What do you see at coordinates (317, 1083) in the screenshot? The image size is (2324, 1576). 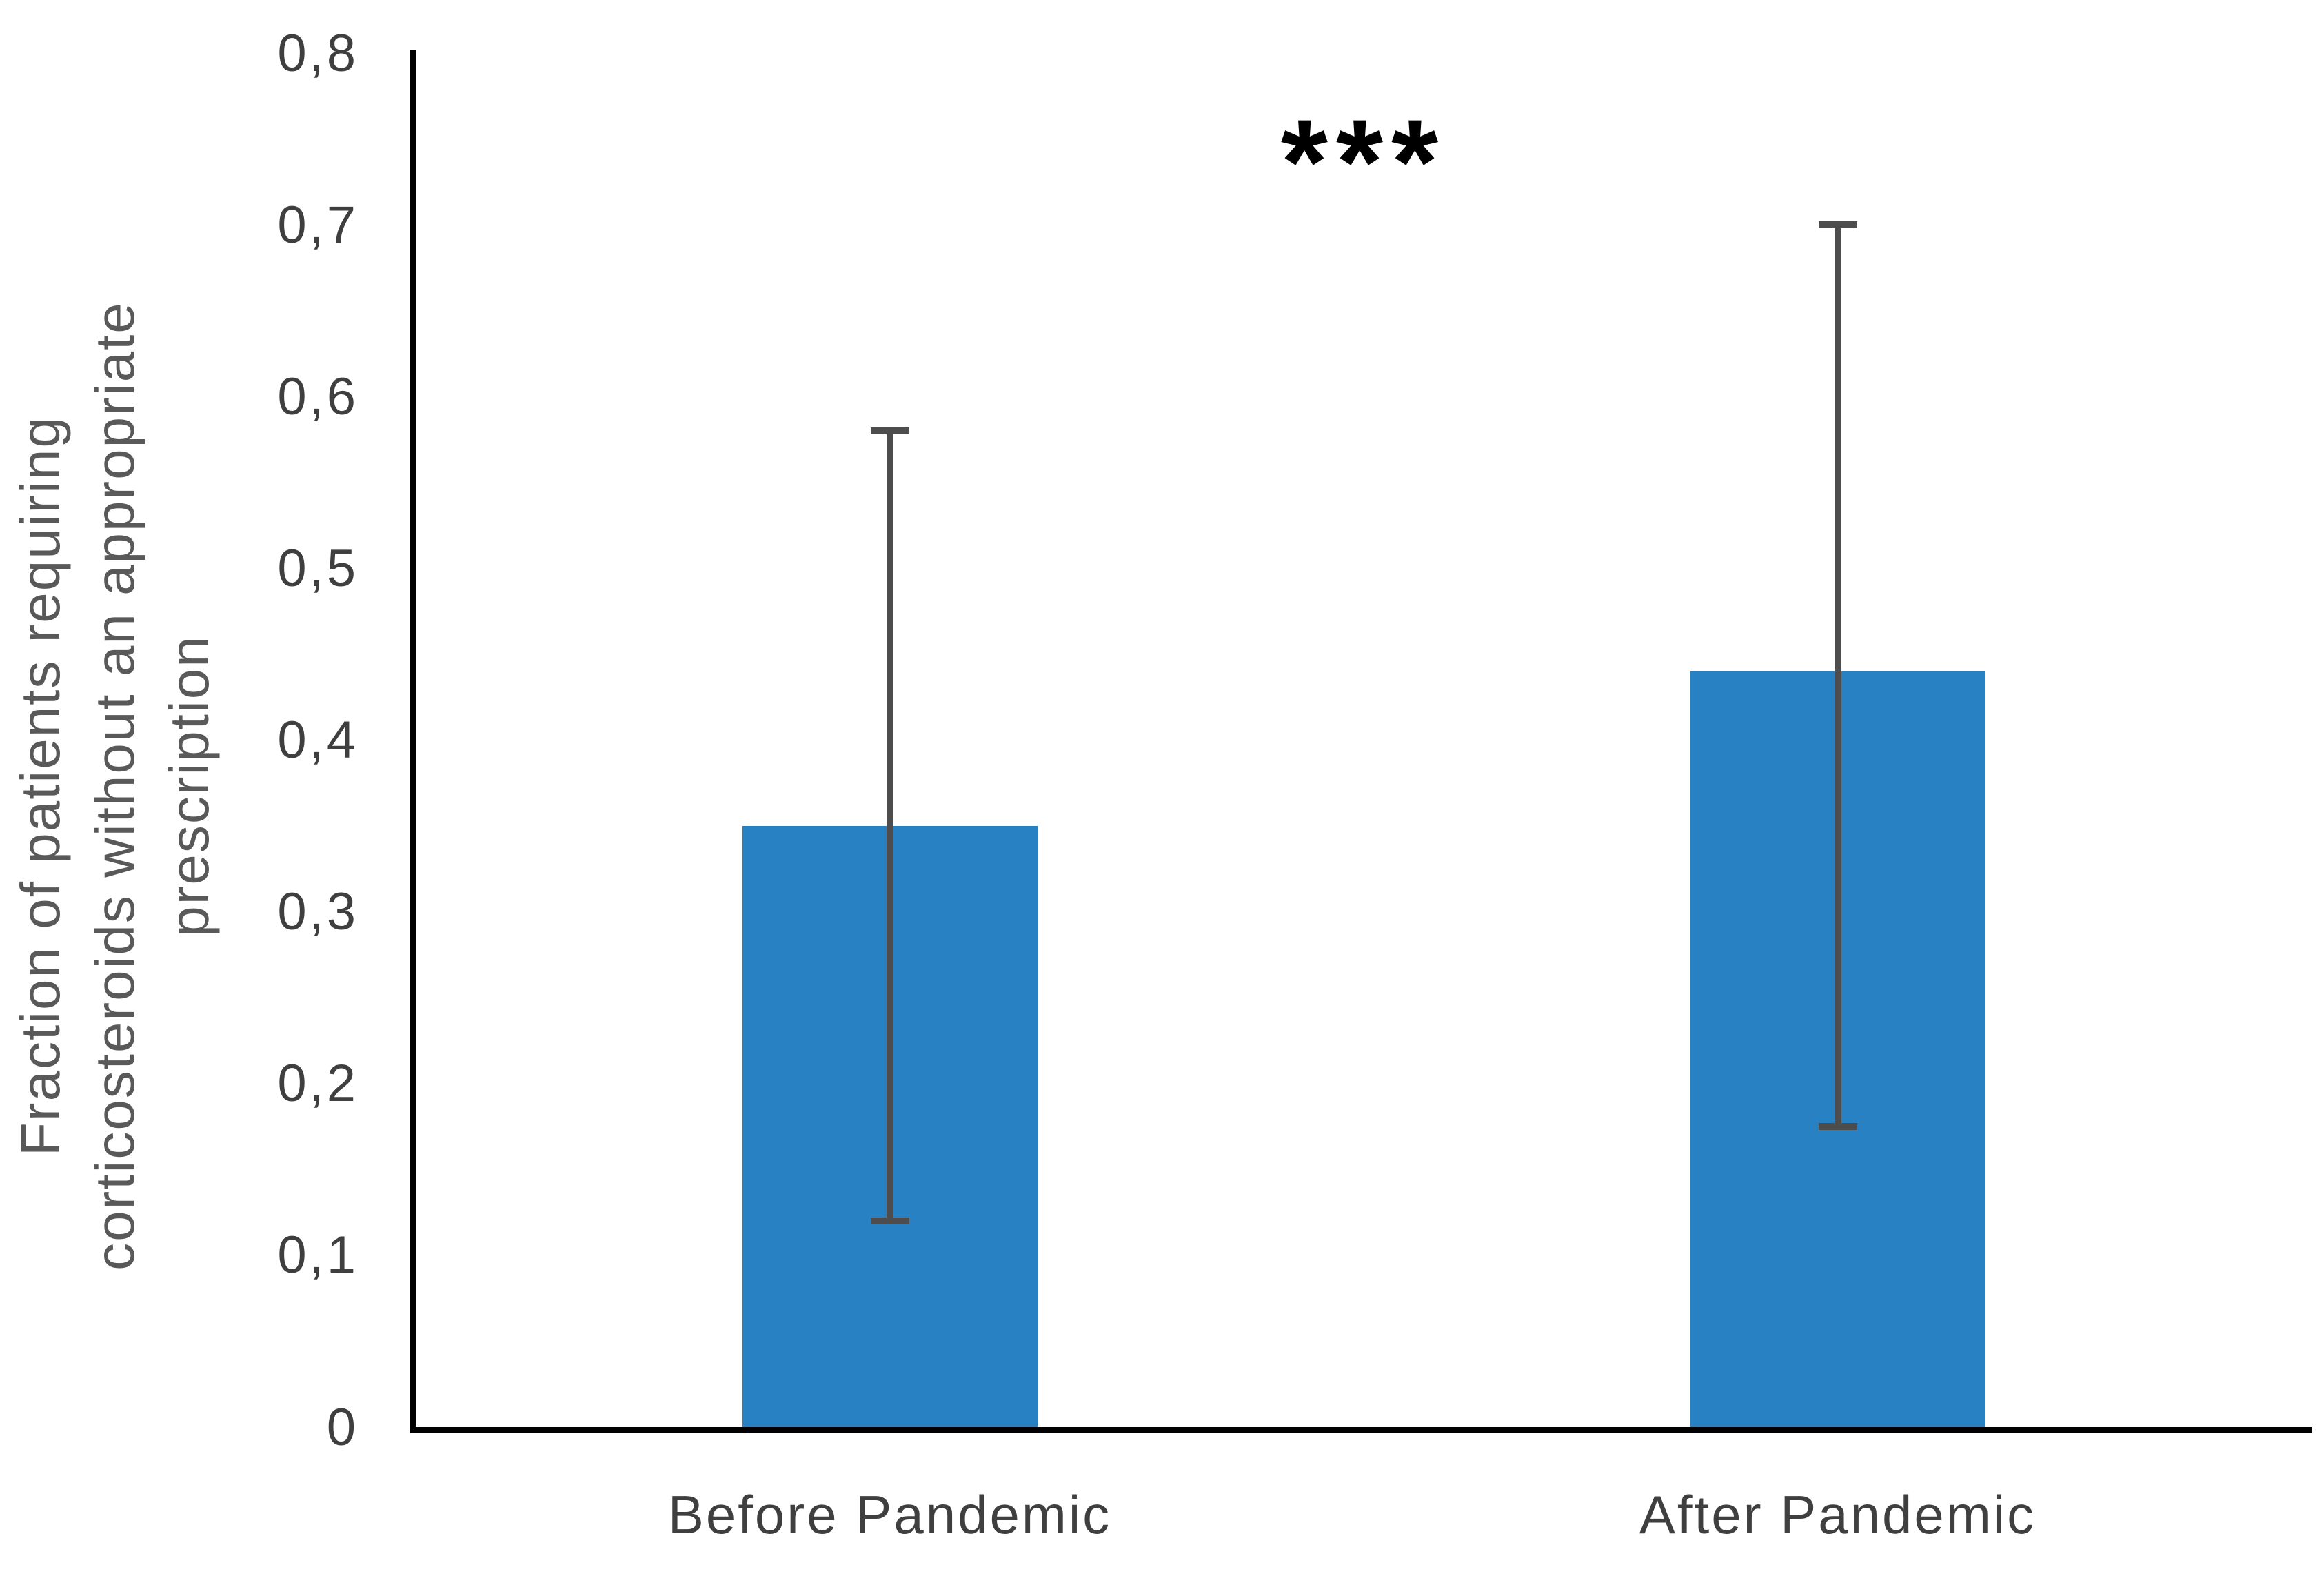 I see `y-tick-label: 0,2` at bounding box center [317, 1083].